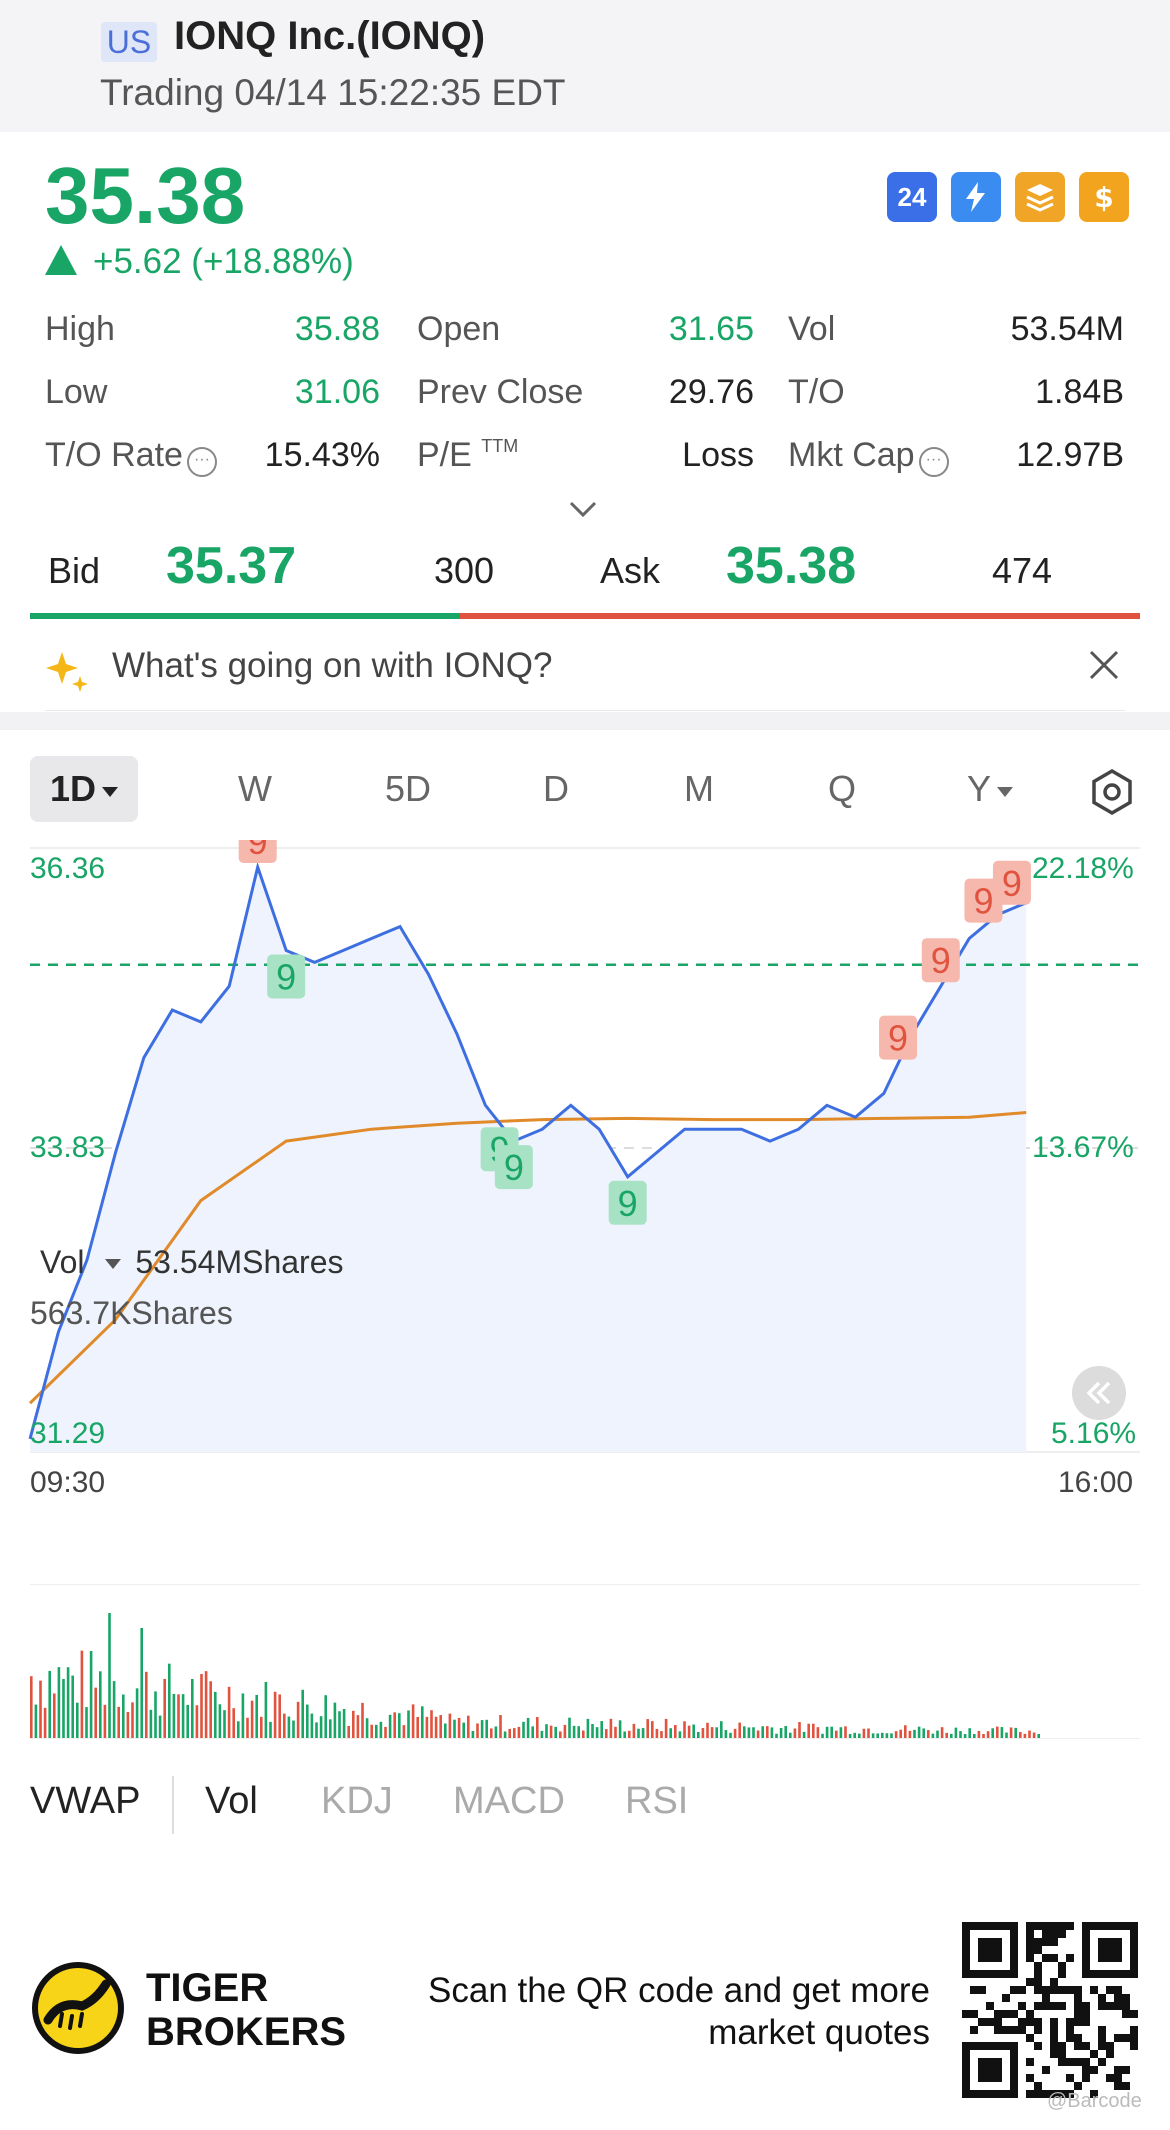 This screenshot has width=1170, height=2130. Describe the element at coordinates (255, 788) in the screenshot. I see `tab-w: W` at that location.